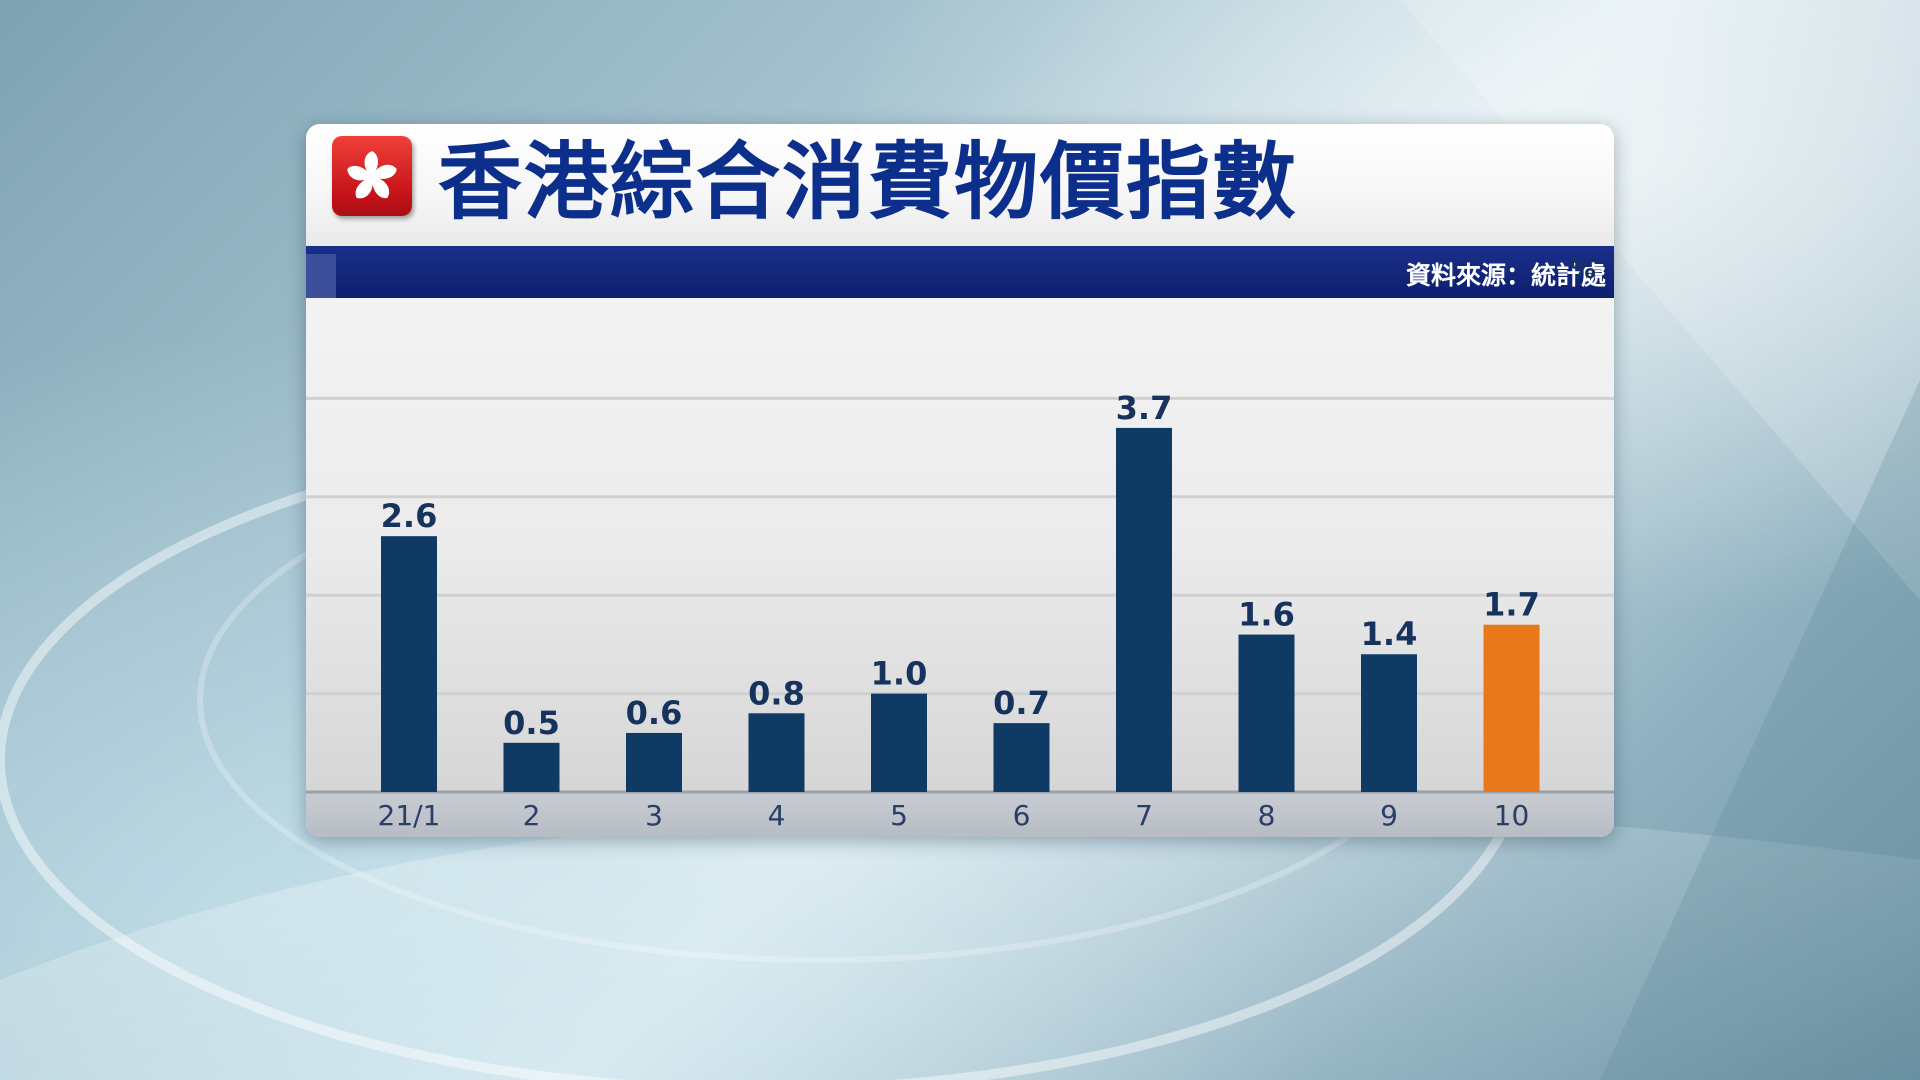 The height and width of the screenshot is (1080, 1920). I want to click on x-tick-label: 8, so click(1267, 815).